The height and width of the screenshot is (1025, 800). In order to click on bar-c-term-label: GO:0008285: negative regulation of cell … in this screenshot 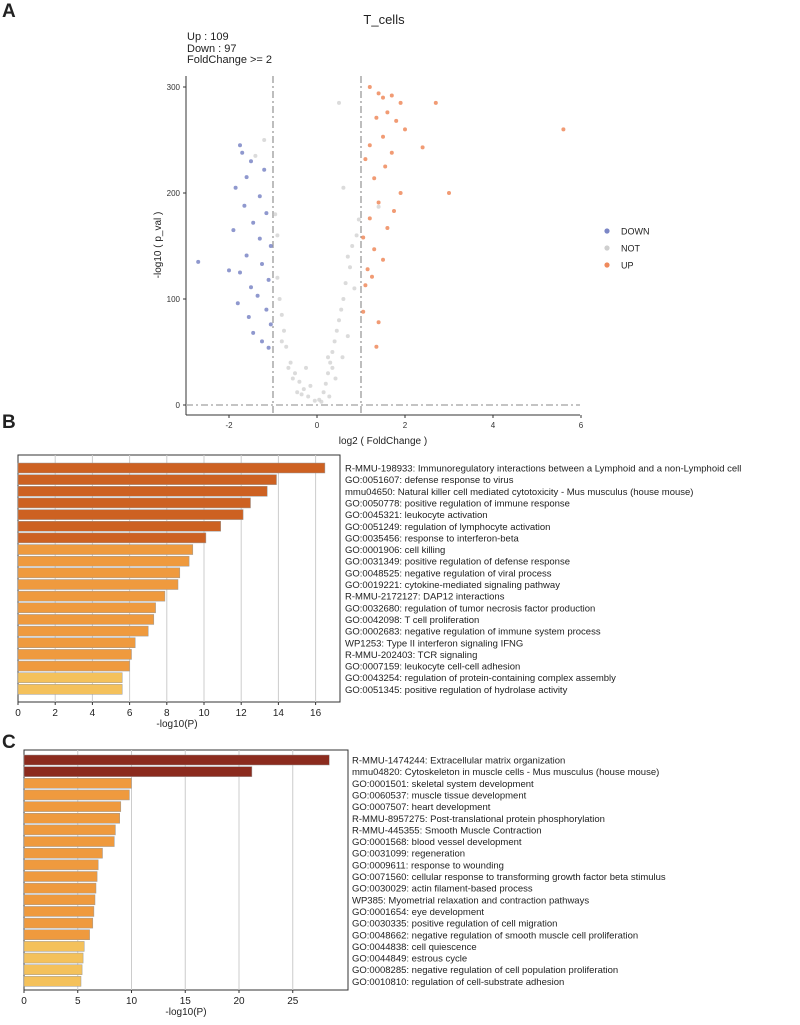, I will do `click(485, 970)`.